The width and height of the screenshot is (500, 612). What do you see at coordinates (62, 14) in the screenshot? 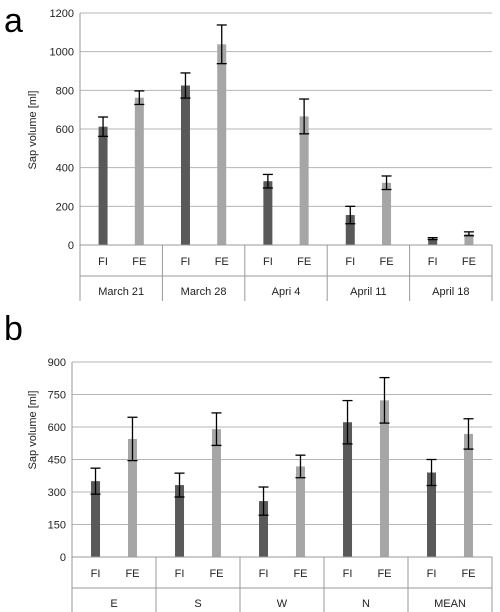
I see `y-tick-label: 1200` at bounding box center [62, 14].